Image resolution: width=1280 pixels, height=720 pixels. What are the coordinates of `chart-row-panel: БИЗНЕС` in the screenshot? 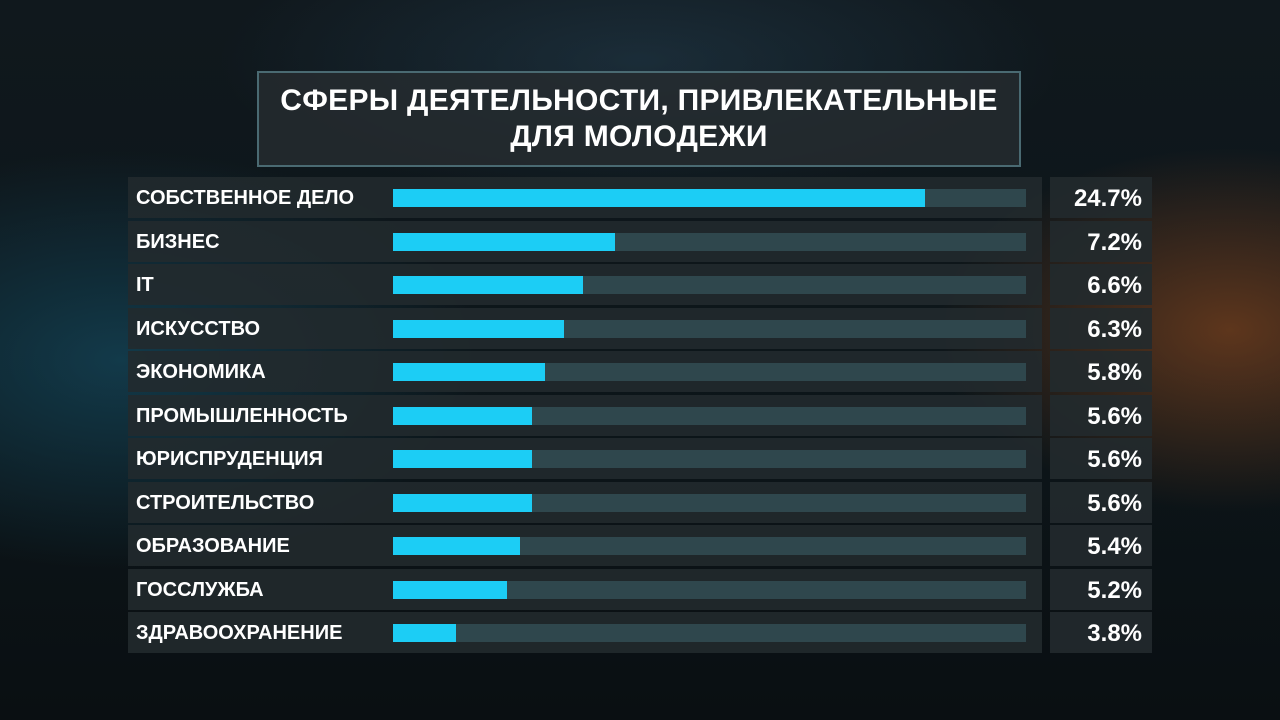 It's located at (585, 241).